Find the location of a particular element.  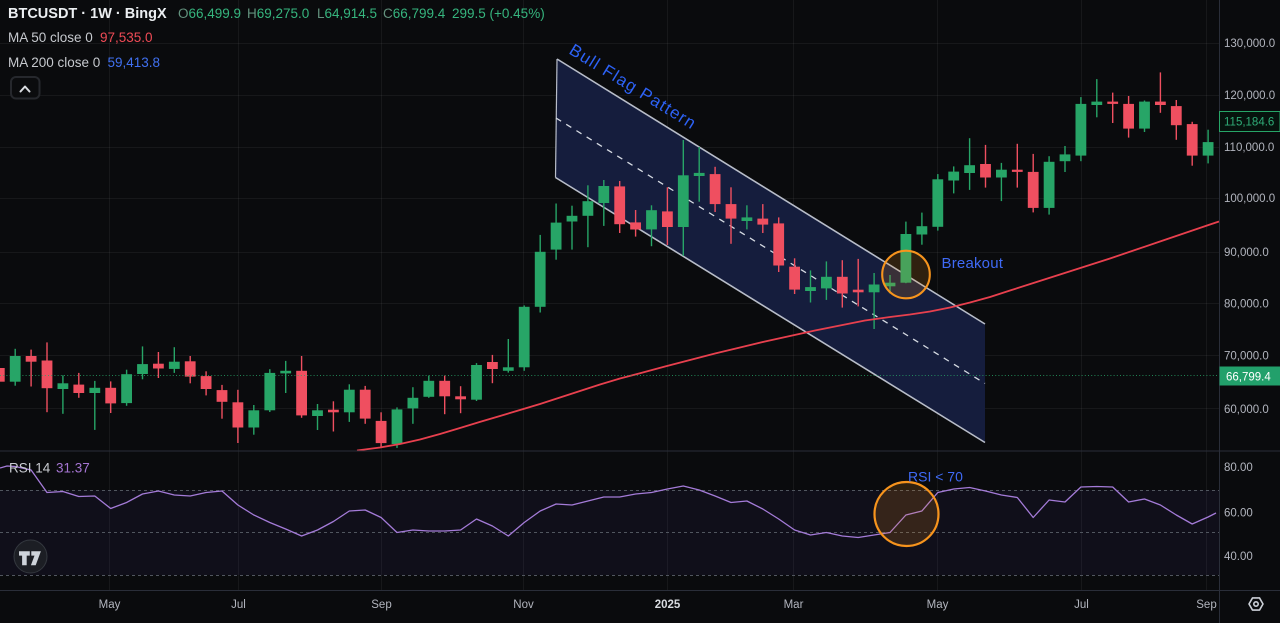

svg-text: L64,914.5 is located at coordinates (347, 13).